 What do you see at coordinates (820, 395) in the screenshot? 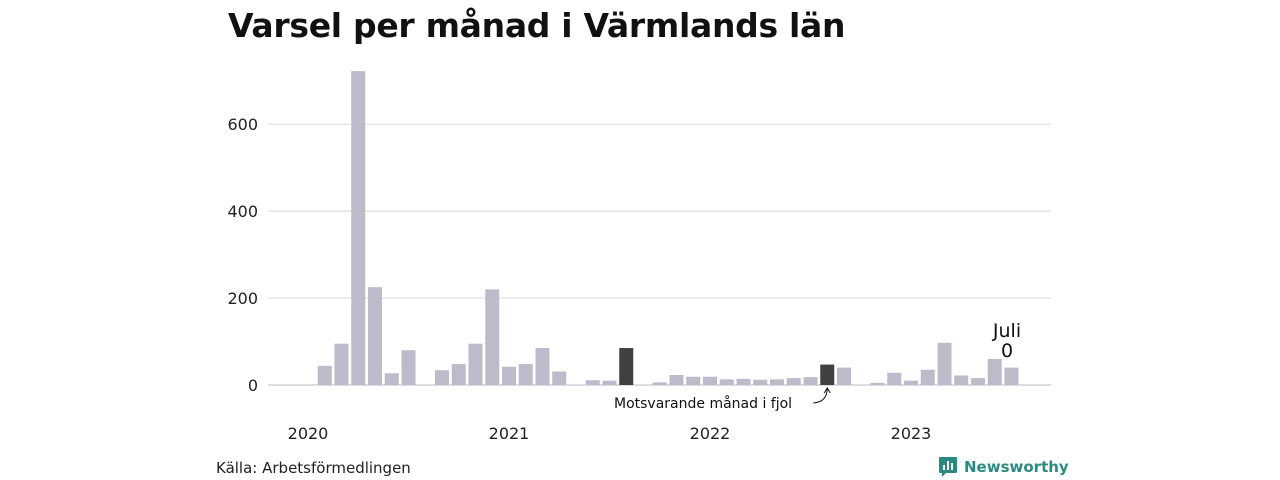
I see `annotation-arrow` at bounding box center [820, 395].